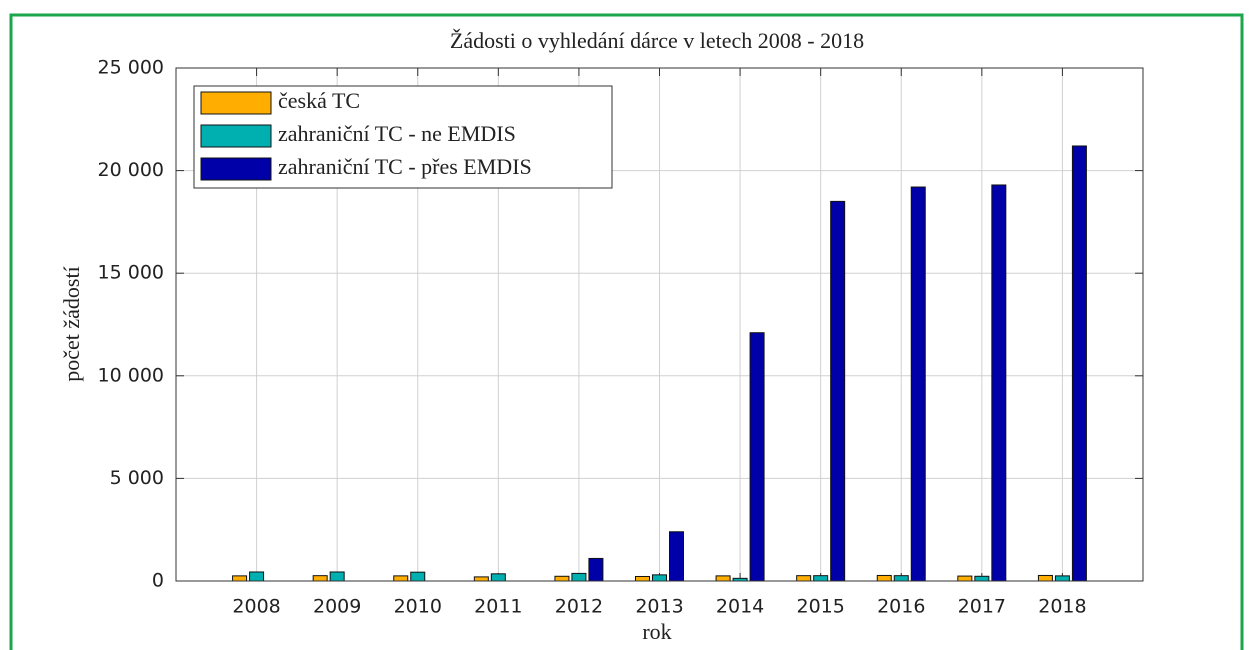 The width and height of the screenshot is (1252, 650). What do you see at coordinates (498, 607) in the screenshot?
I see `x-tick-label: 2011` at bounding box center [498, 607].